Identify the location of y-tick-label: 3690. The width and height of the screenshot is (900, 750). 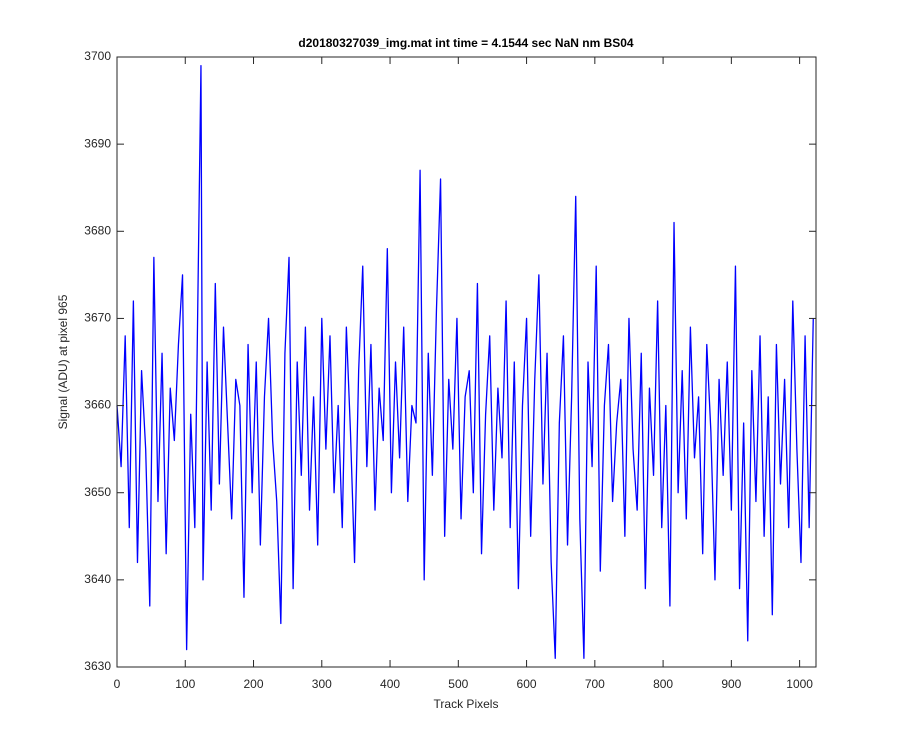
(97, 143).